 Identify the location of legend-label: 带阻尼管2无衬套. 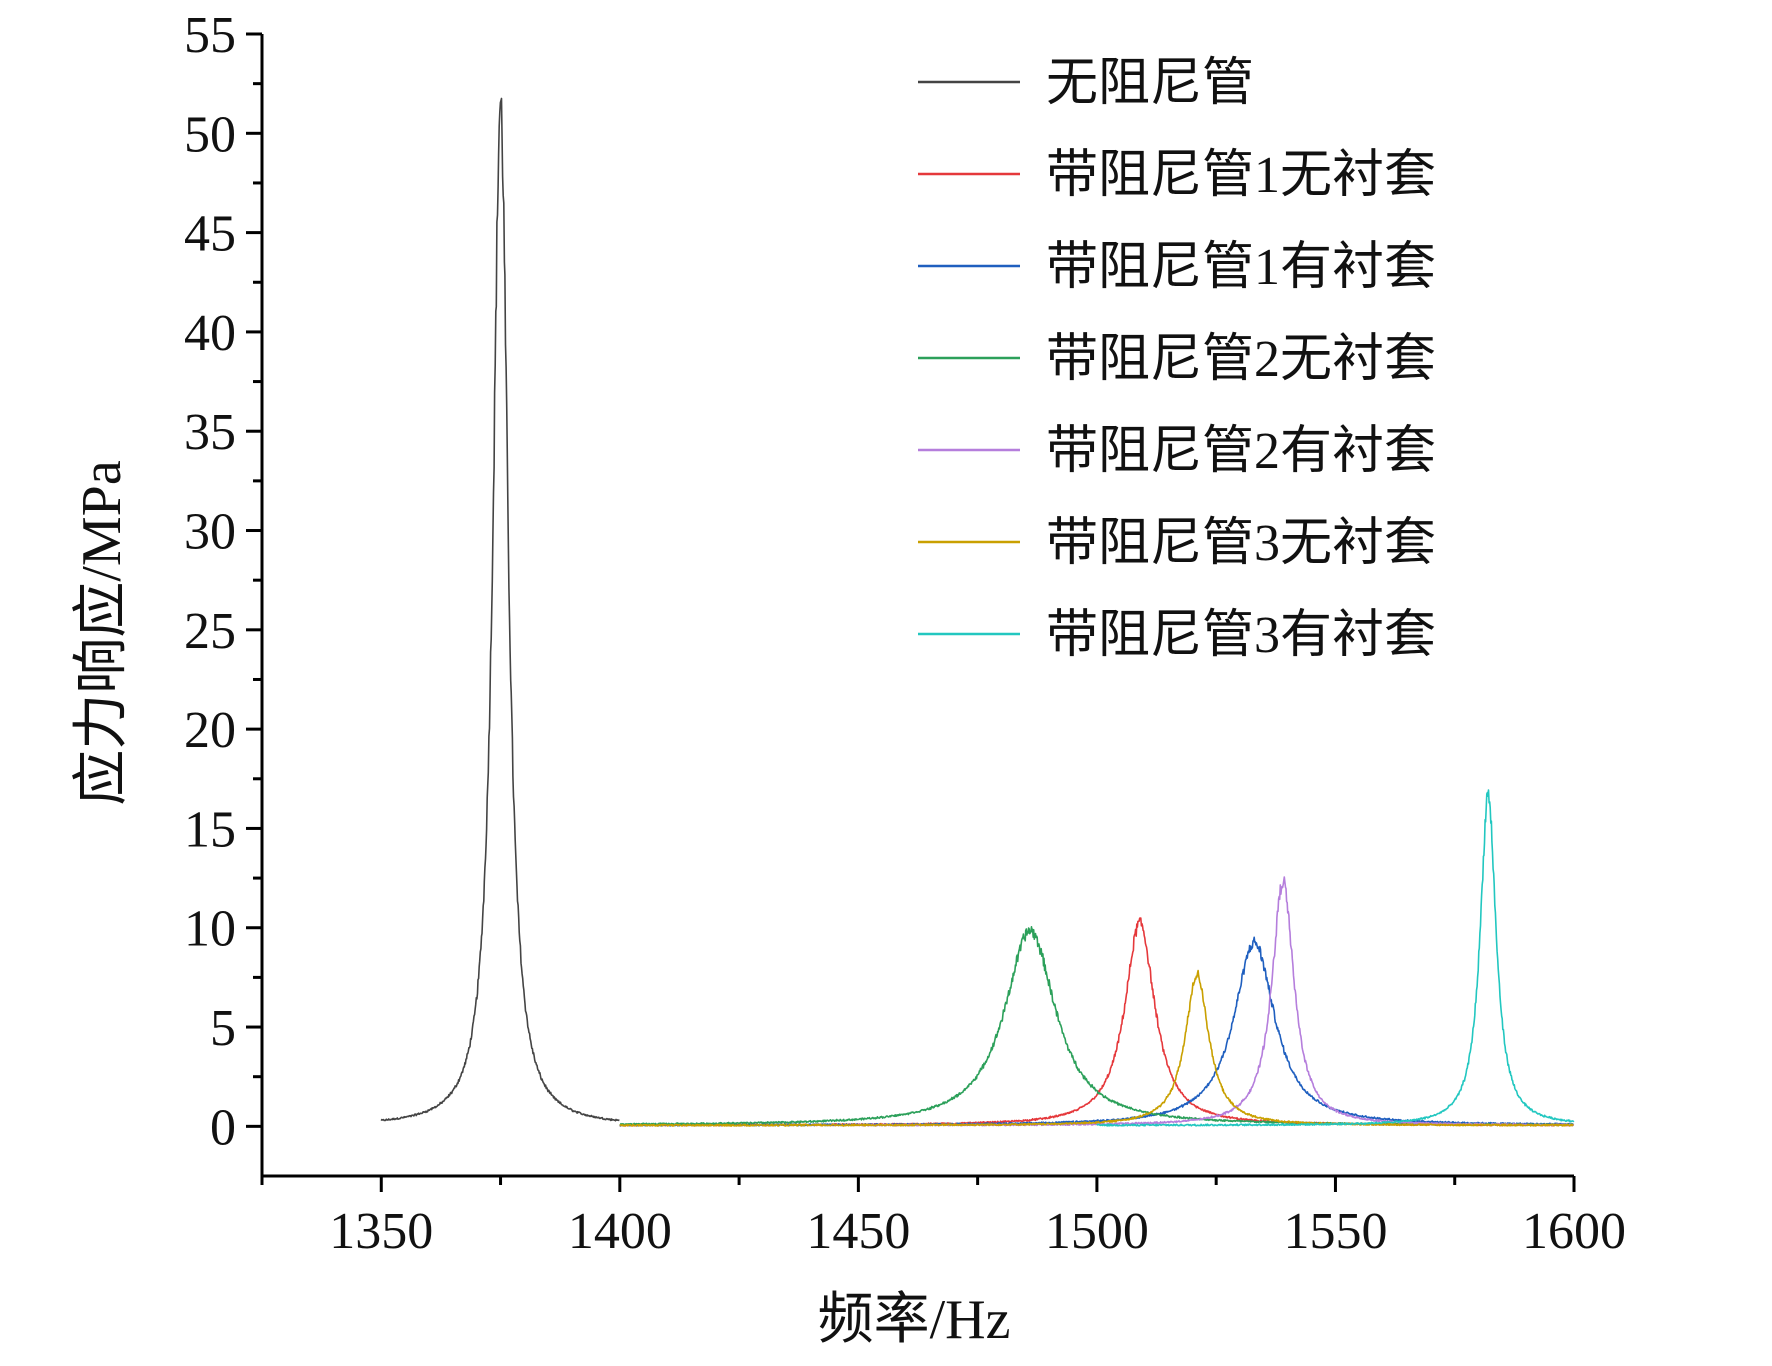
(1241, 359).